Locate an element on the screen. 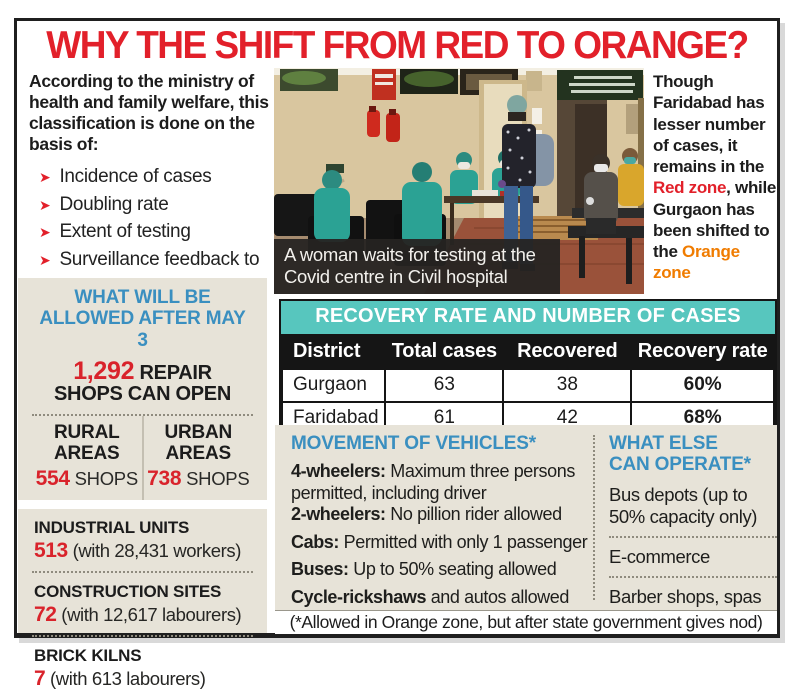  rural-areas-stat: RURAL AREAS 554 SHOPS is located at coordinates (87, 458).